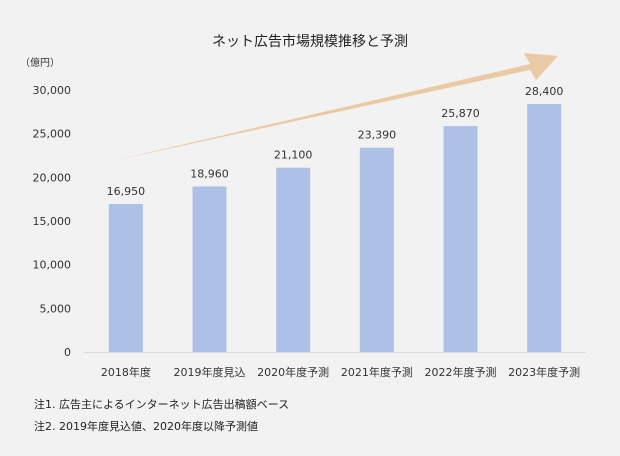  I want to click on x-tick-label: 2018年度, so click(126, 372).